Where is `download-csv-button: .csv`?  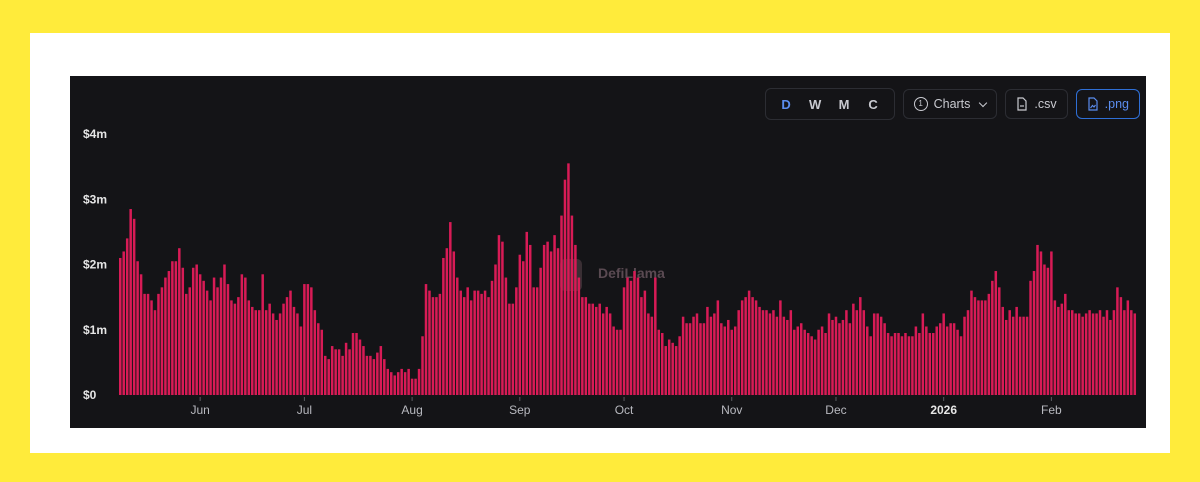 download-csv-button: .csv is located at coordinates (1036, 104).